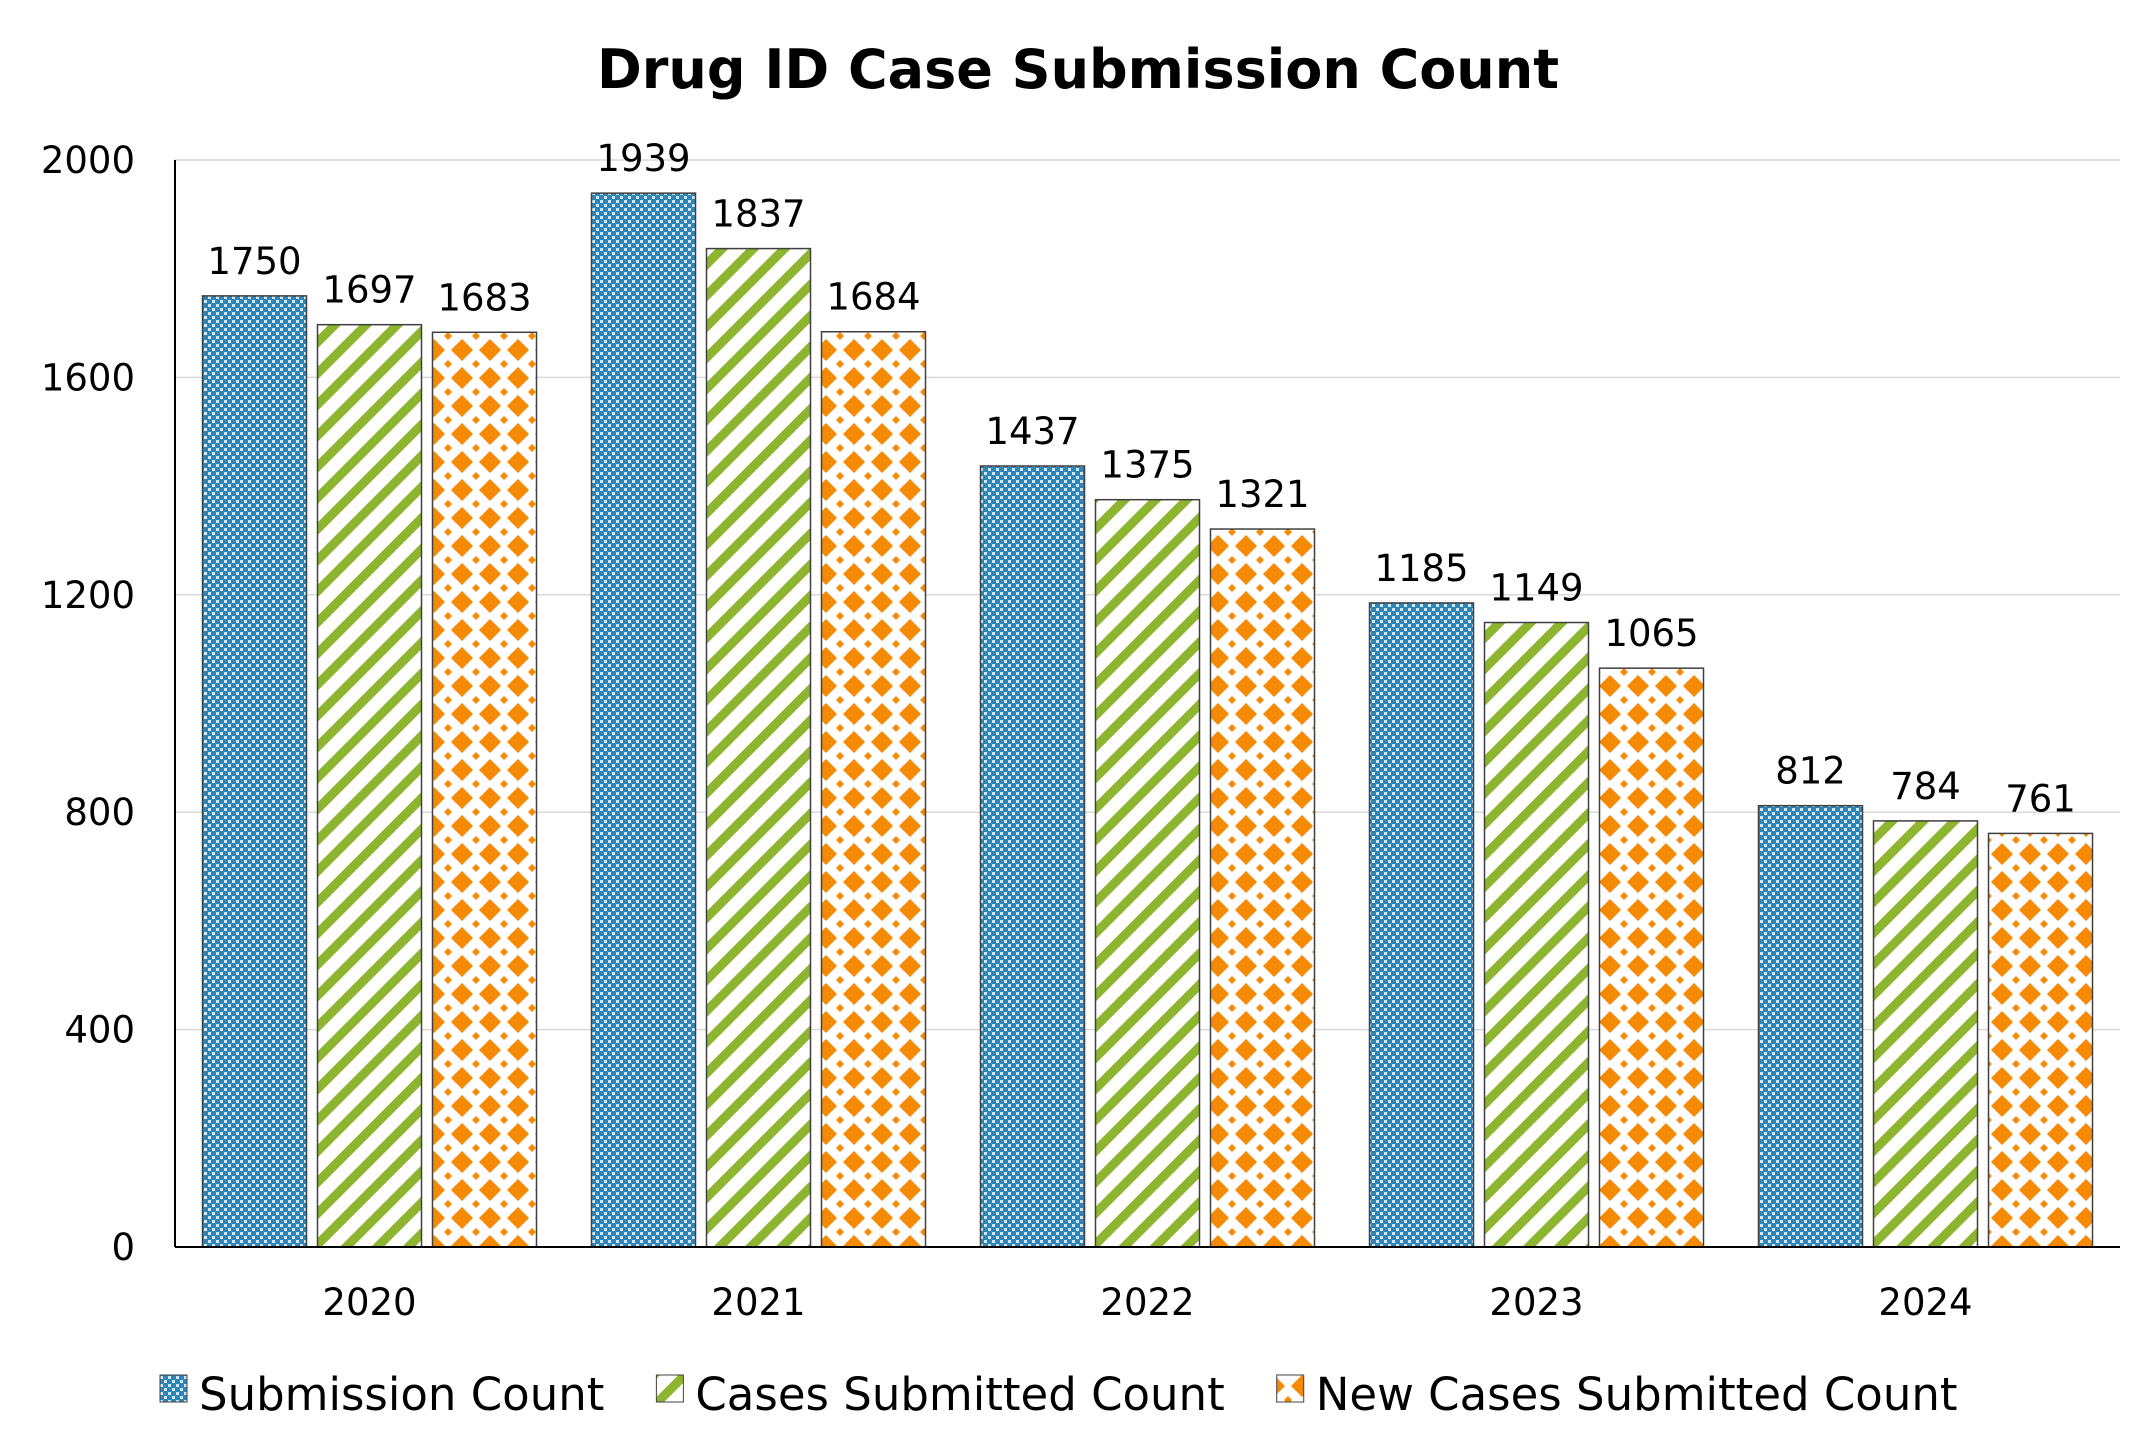 The width and height of the screenshot is (2145, 1452). What do you see at coordinates (254, 261) in the screenshot?
I see `data-label: 1750` at bounding box center [254, 261].